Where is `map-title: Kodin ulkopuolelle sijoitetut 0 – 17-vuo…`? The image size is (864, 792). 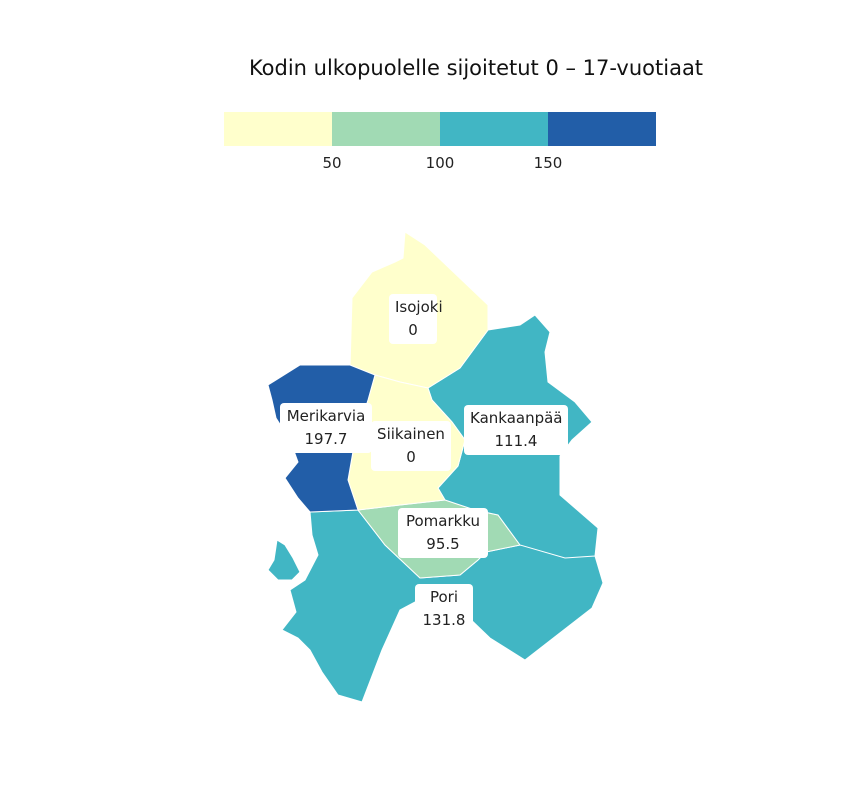 map-title: Kodin ulkopuolelle sijoitetut 0 – 17-vuo… is located at coordinates (476, 68).